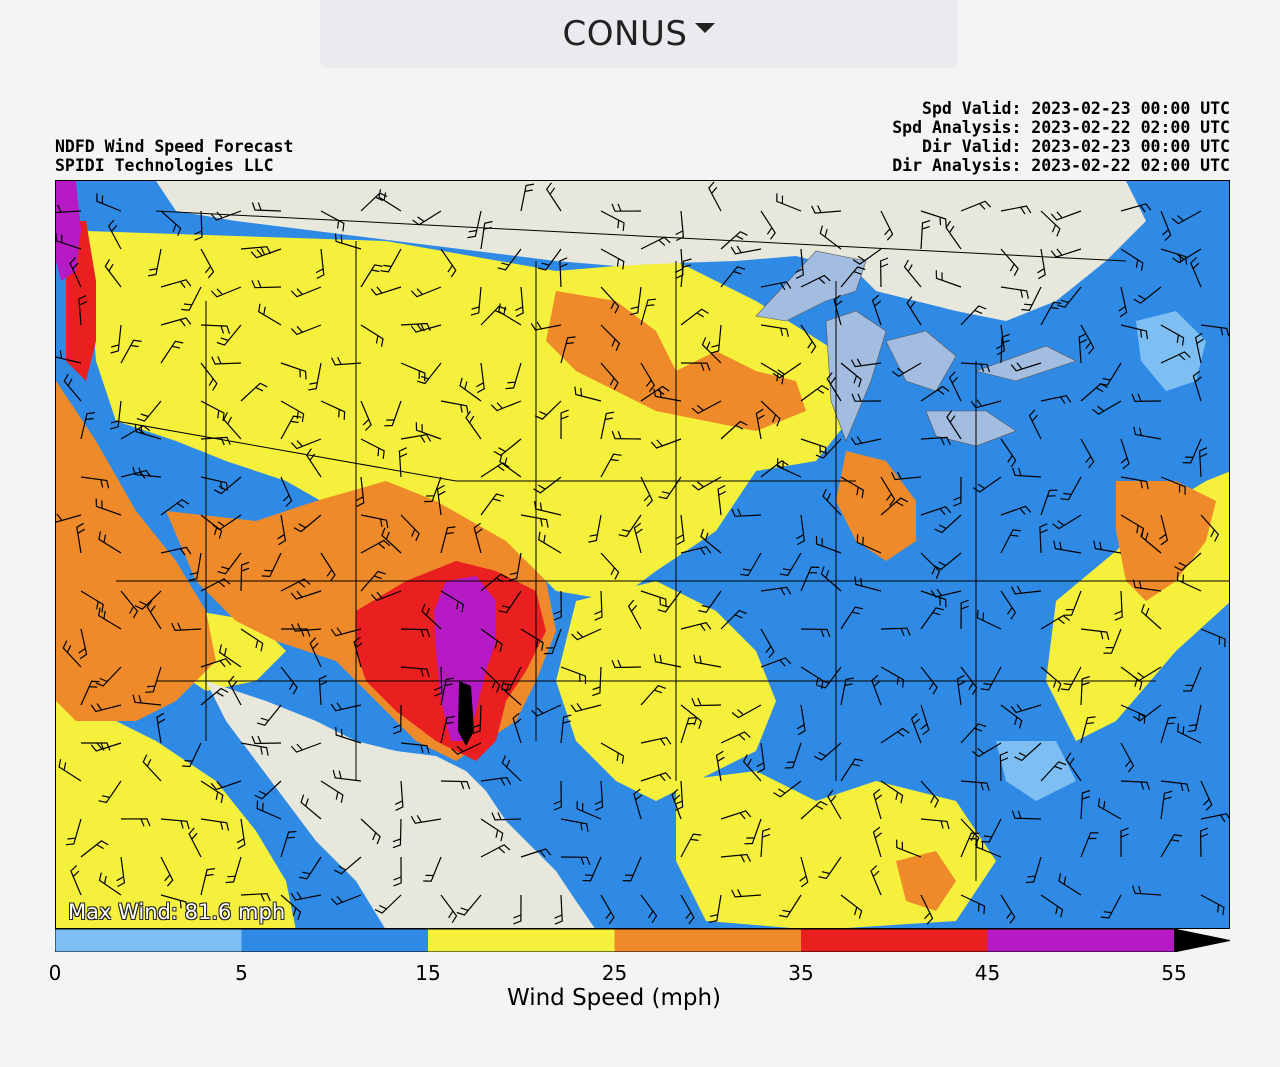 Image resolution: width=1280 pixels, height=1067 pixels. Describe the element at coordinates (639, 34) in the screenshot. I see `region-dropdown: CONUS` at that location.